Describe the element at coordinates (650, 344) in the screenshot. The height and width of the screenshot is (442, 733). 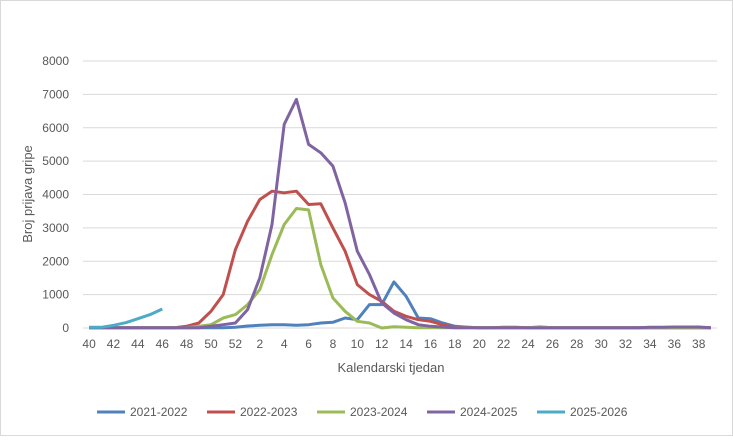
I see `x-tick-label: 34` at that location.